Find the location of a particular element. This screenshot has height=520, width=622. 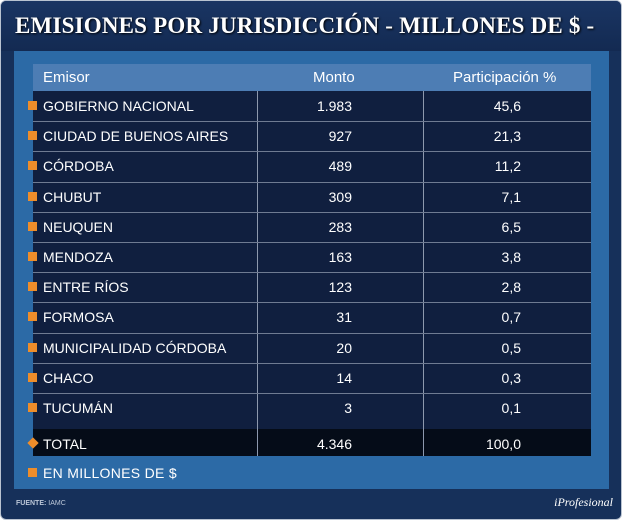

brand-logo: iProfesional is located at coordinates (583, 502).